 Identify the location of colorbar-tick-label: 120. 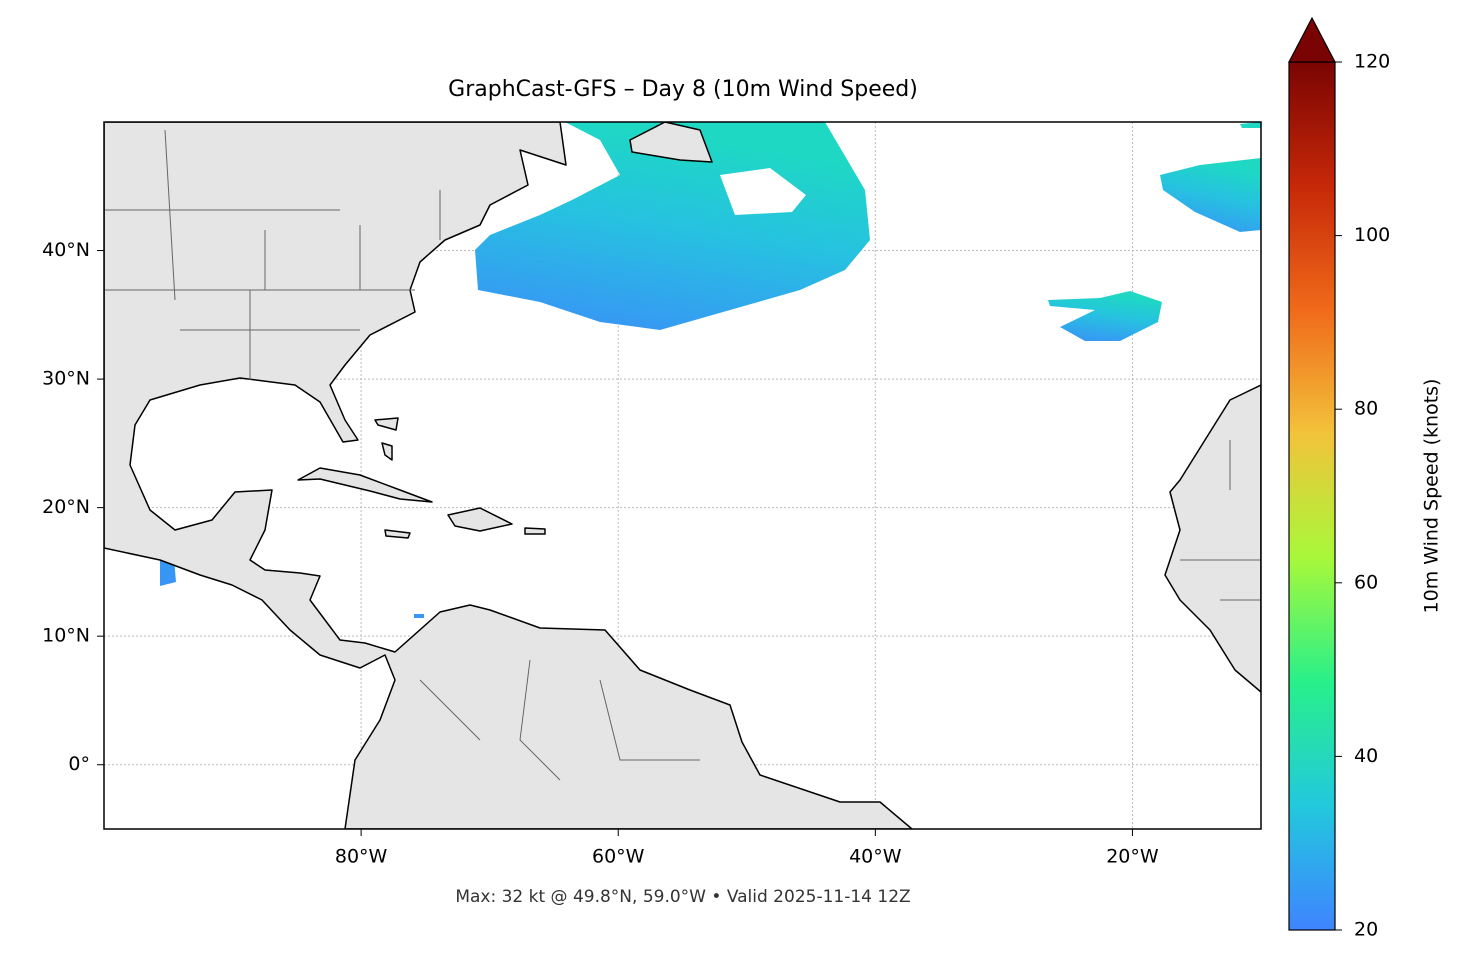
(1372, 62).